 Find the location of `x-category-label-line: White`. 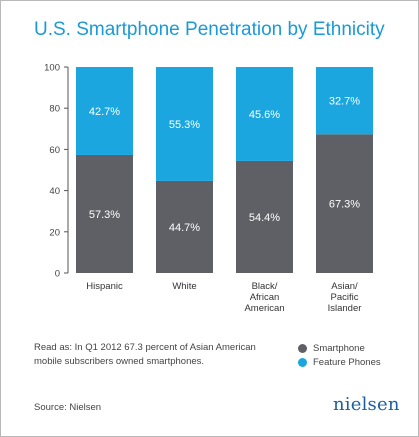

x-category-label-line: White is located at coordinates (184, 286).